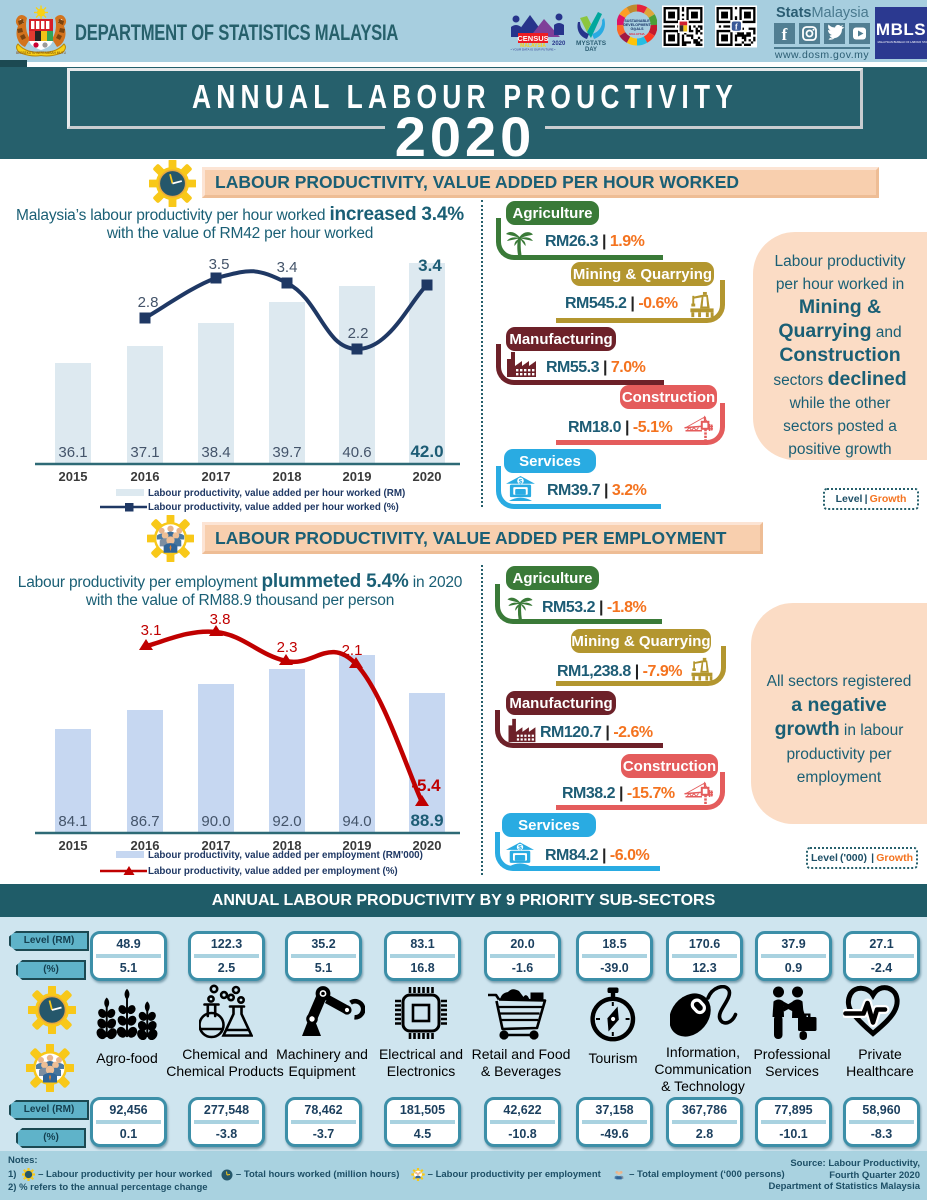 The width and height of the screenshot is (927, 1200). What do you see at coordinates (144, 452) in the screenshot?
I see `svg-text: 37.1` at bounding box center [144, 452].